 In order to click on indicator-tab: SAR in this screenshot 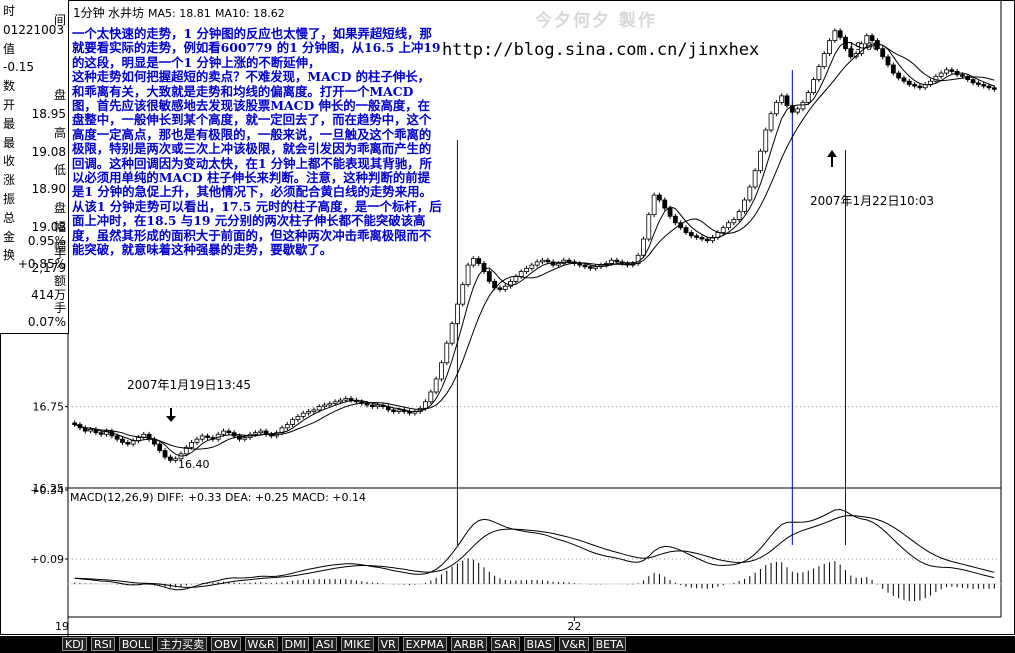, I will do `click(505, 644)`.